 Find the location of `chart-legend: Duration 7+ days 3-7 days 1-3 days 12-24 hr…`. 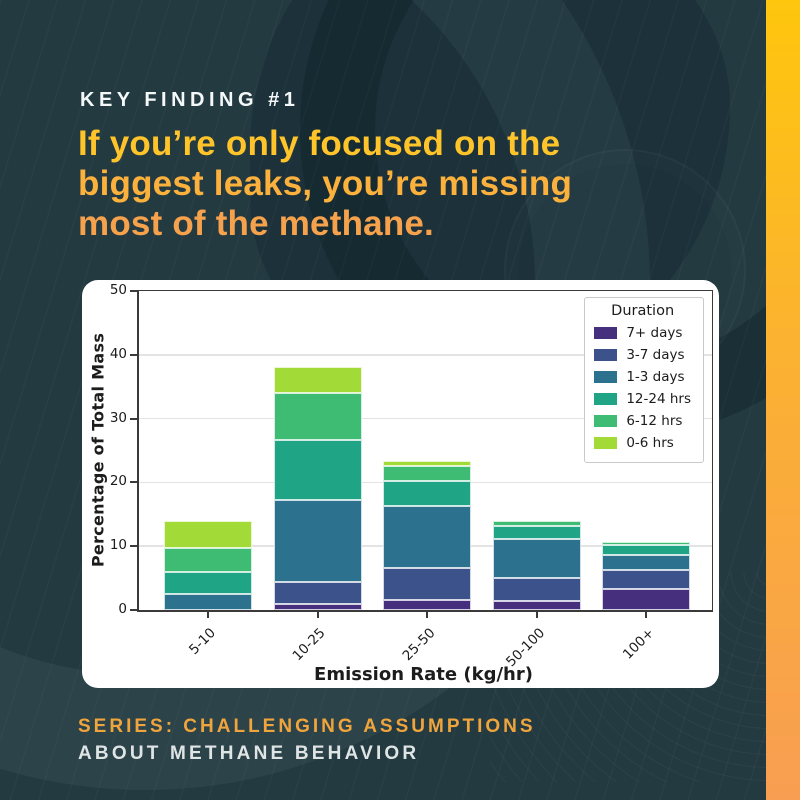

chart-legend: Duration 7+ days 3-7 days 1-3 days 12-24 hr… is located at coordinates (644, 380).